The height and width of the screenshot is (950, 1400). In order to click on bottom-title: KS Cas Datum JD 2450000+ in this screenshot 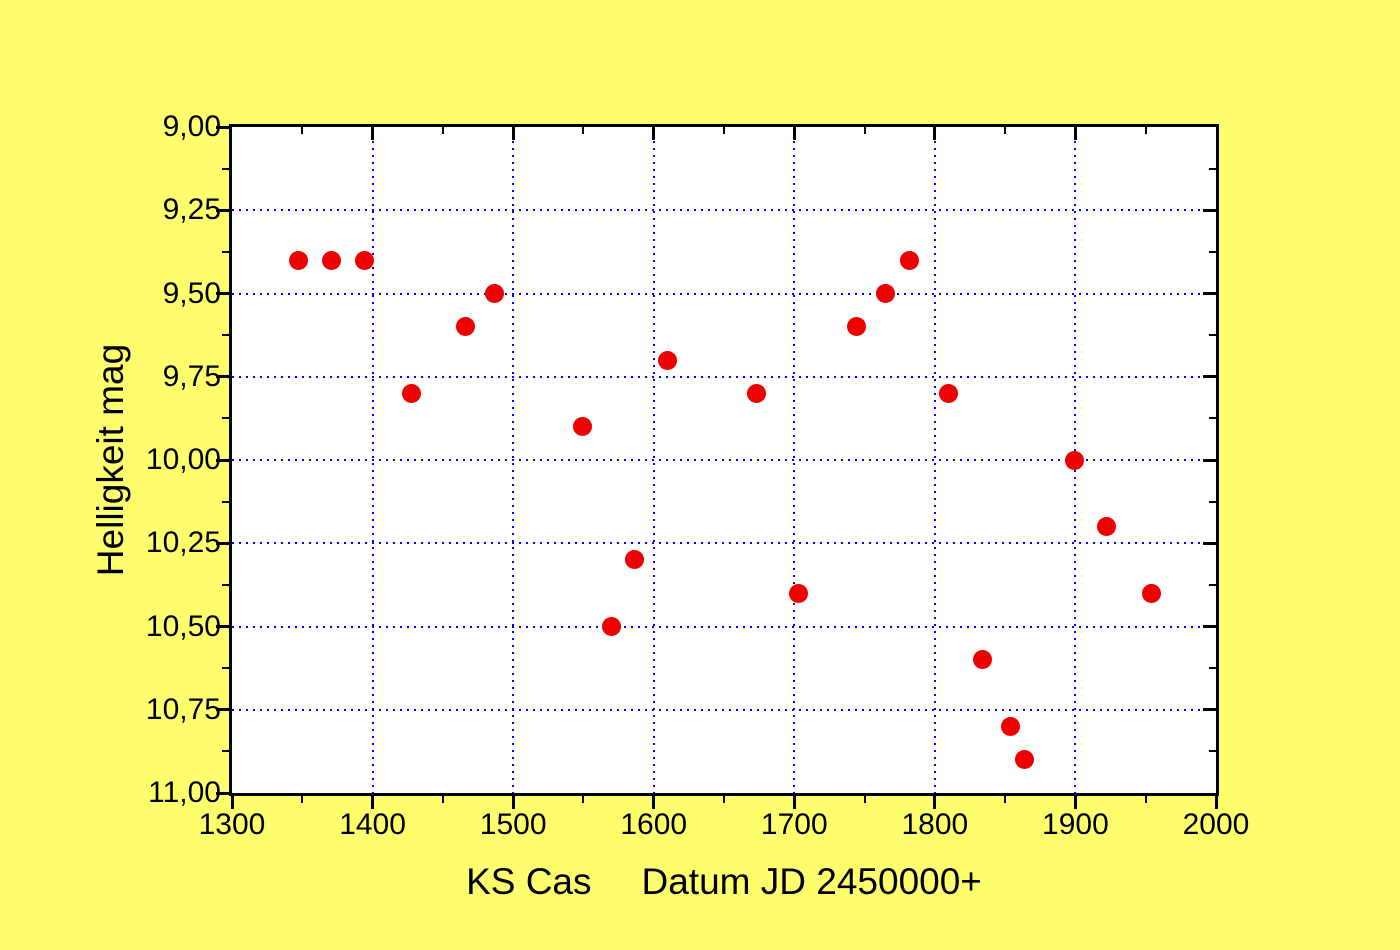, I will do `click(724, 882)`.